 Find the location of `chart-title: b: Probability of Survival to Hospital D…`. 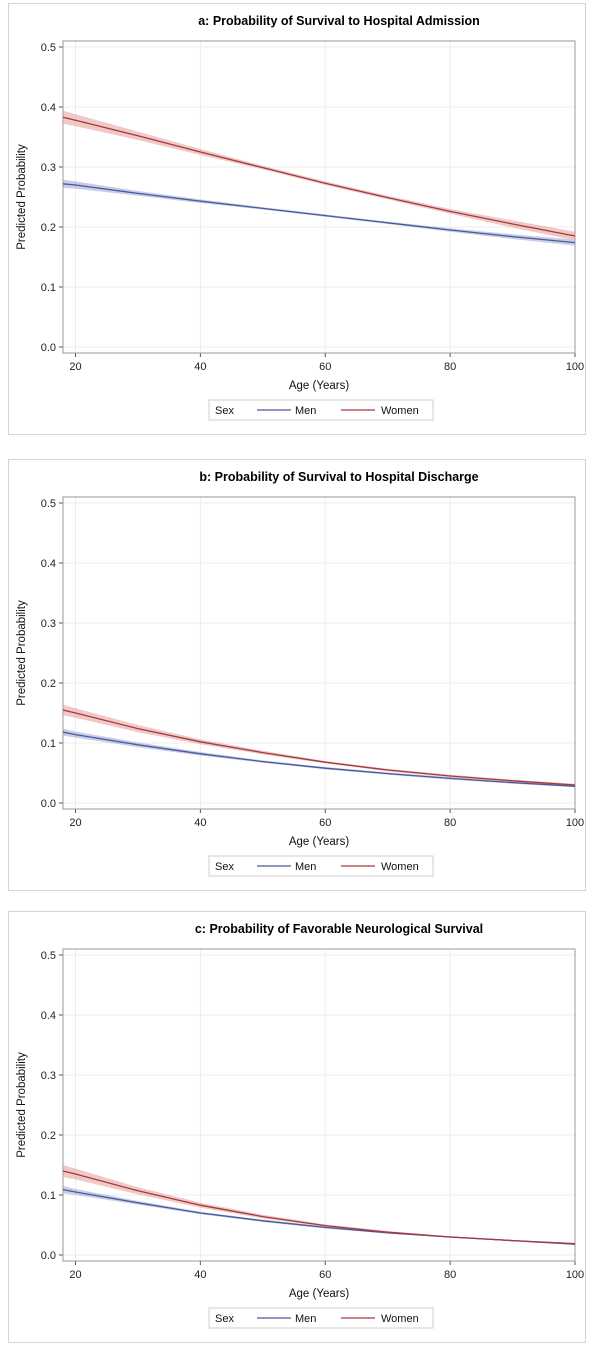

chart-title: b: Probability of Survival to Hospital D… is located at coordinates (338, 477).